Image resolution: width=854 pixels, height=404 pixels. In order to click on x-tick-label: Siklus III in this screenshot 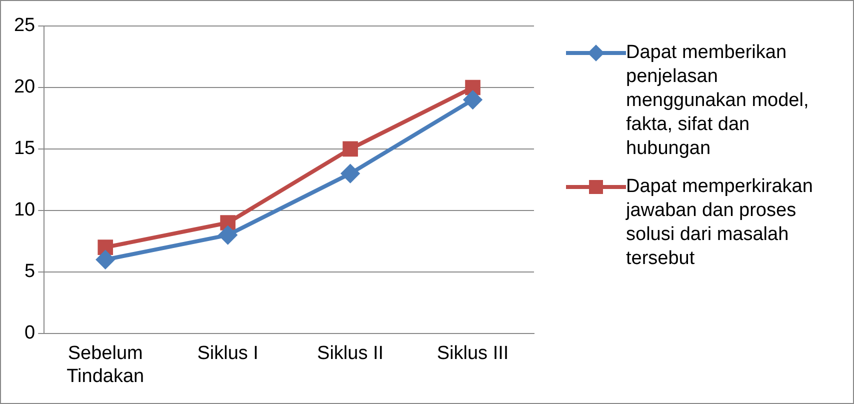, I will do `click(472, 353)`.